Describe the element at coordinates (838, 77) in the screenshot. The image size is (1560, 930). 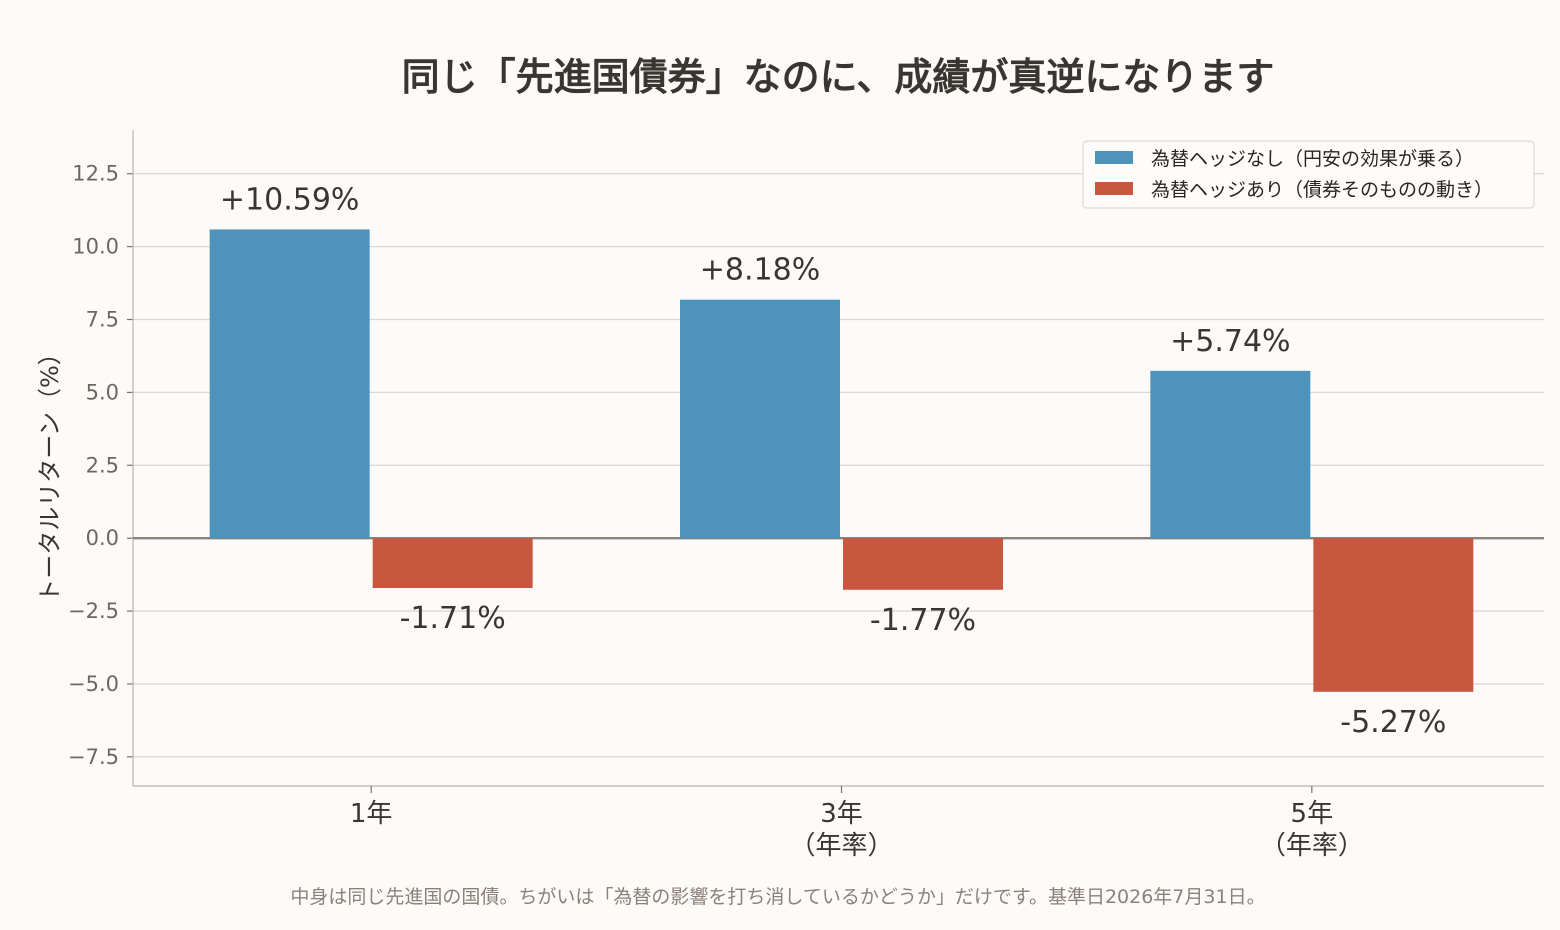
I see `chart-title: 同じ「先進国債券」なのに、成績が真逆になります` at that location.